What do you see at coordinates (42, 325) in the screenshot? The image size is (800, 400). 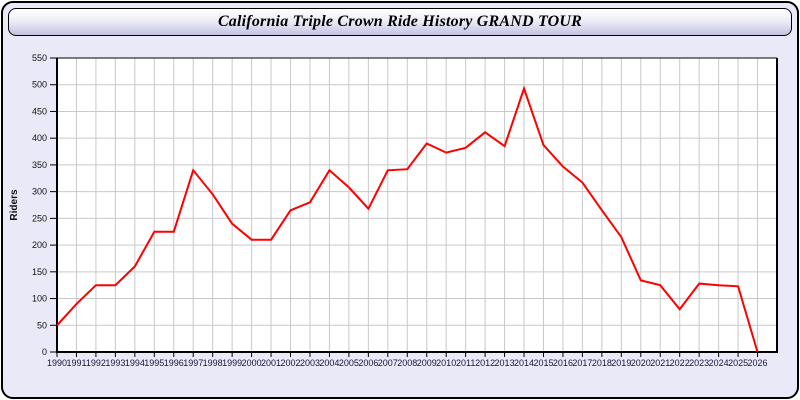 I see `y-tick-label: 50` at bounding box center [42, 325].